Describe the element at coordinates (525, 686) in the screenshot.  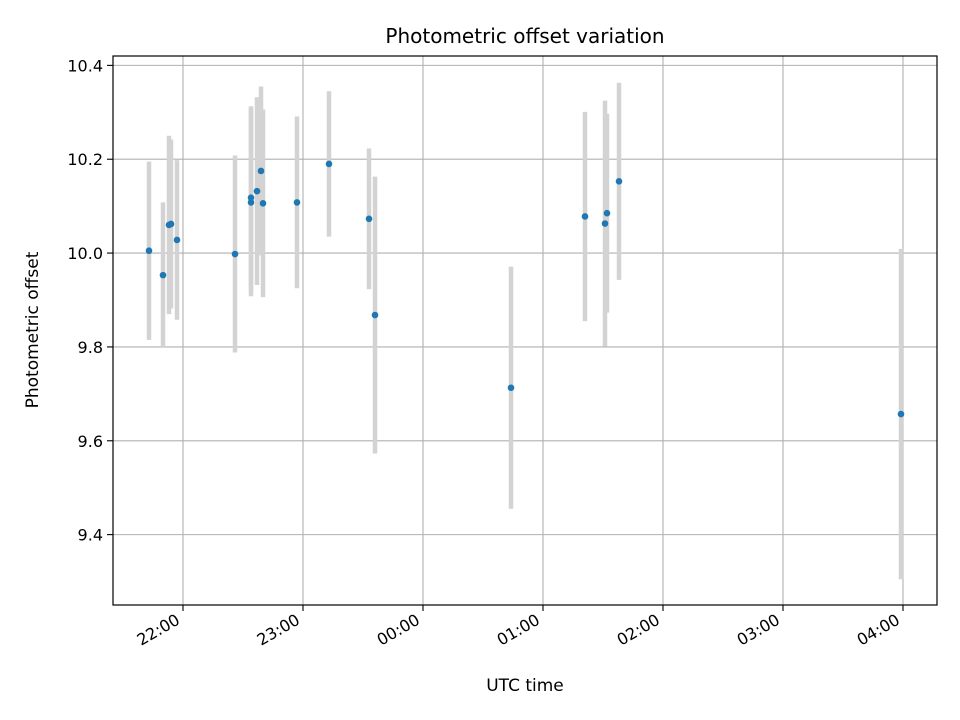
I see `x-axis-title: UTC time` at that location.